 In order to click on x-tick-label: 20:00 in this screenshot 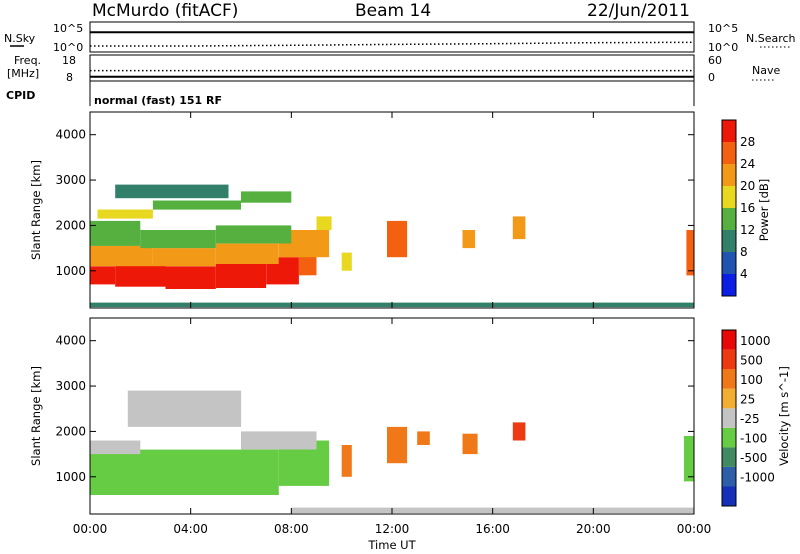, I will do `click(593, 529)`.